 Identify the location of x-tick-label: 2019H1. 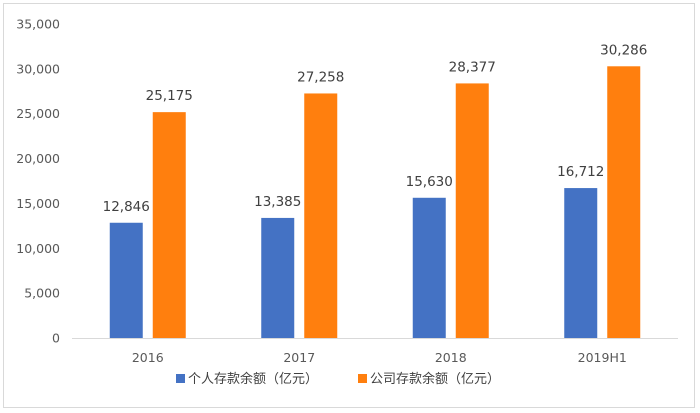
(602, 357).